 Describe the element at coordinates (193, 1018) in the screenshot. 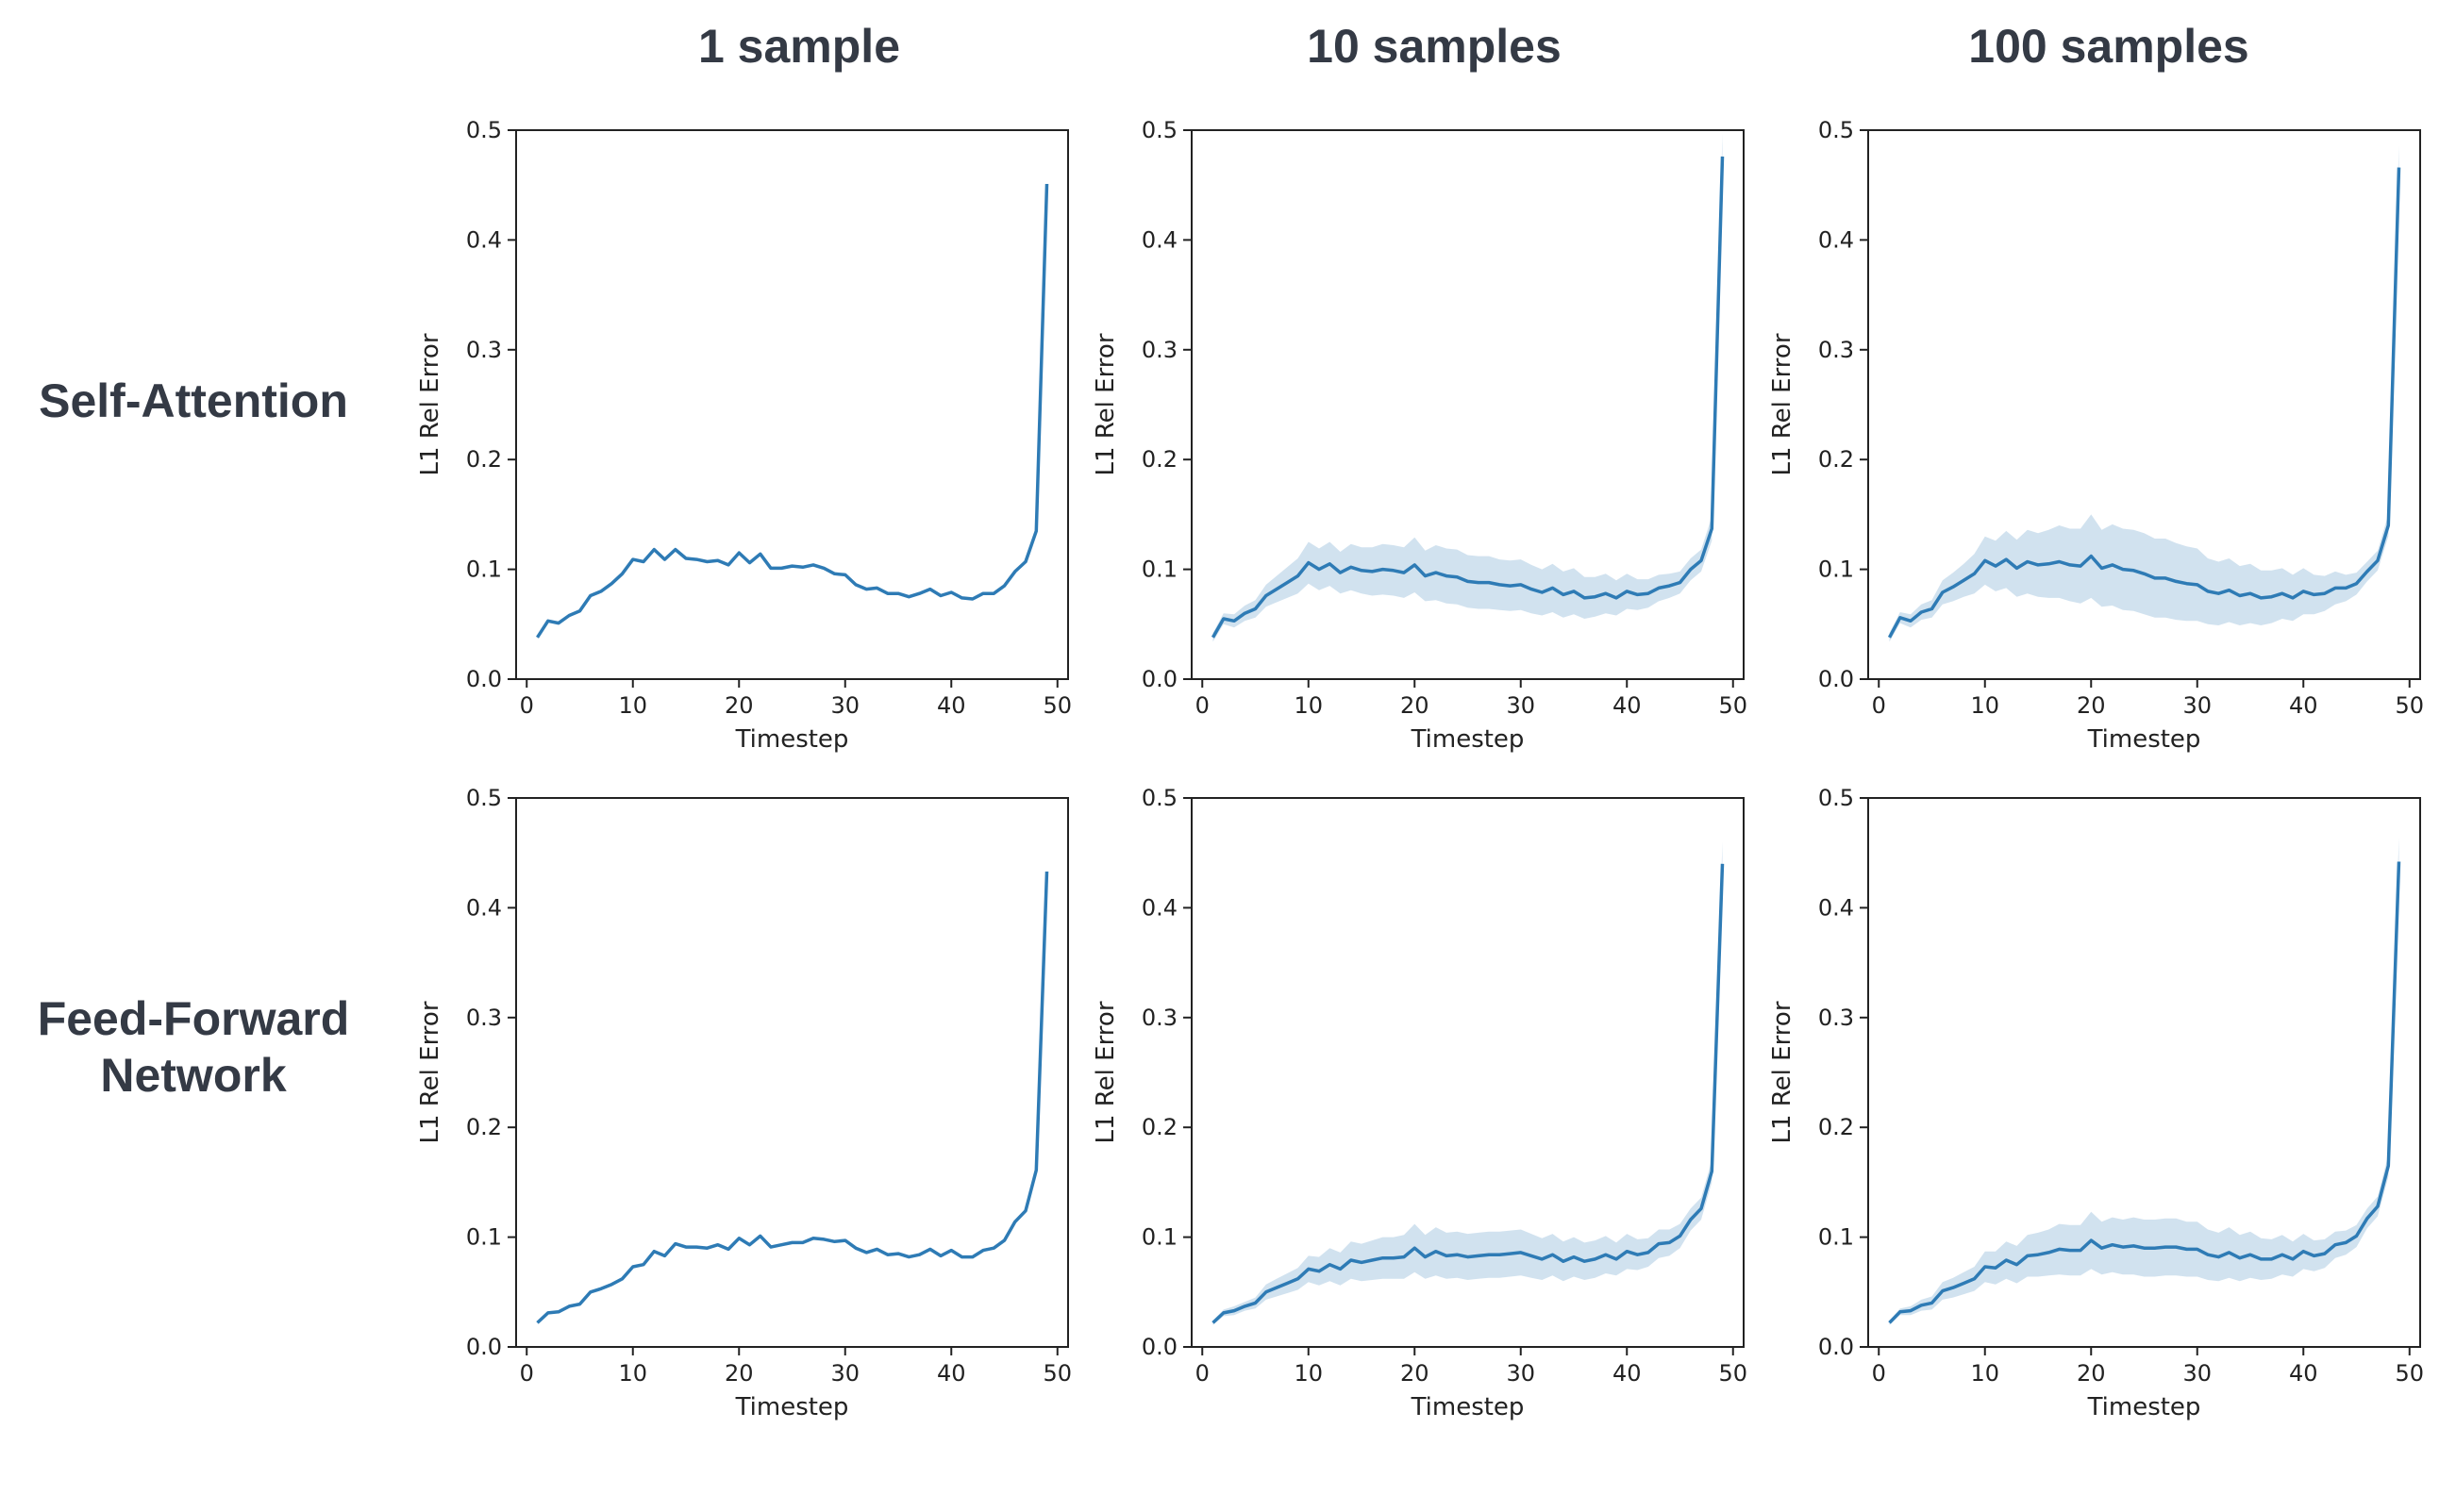

I see `row-title-line: Feed-Forward` at that location.